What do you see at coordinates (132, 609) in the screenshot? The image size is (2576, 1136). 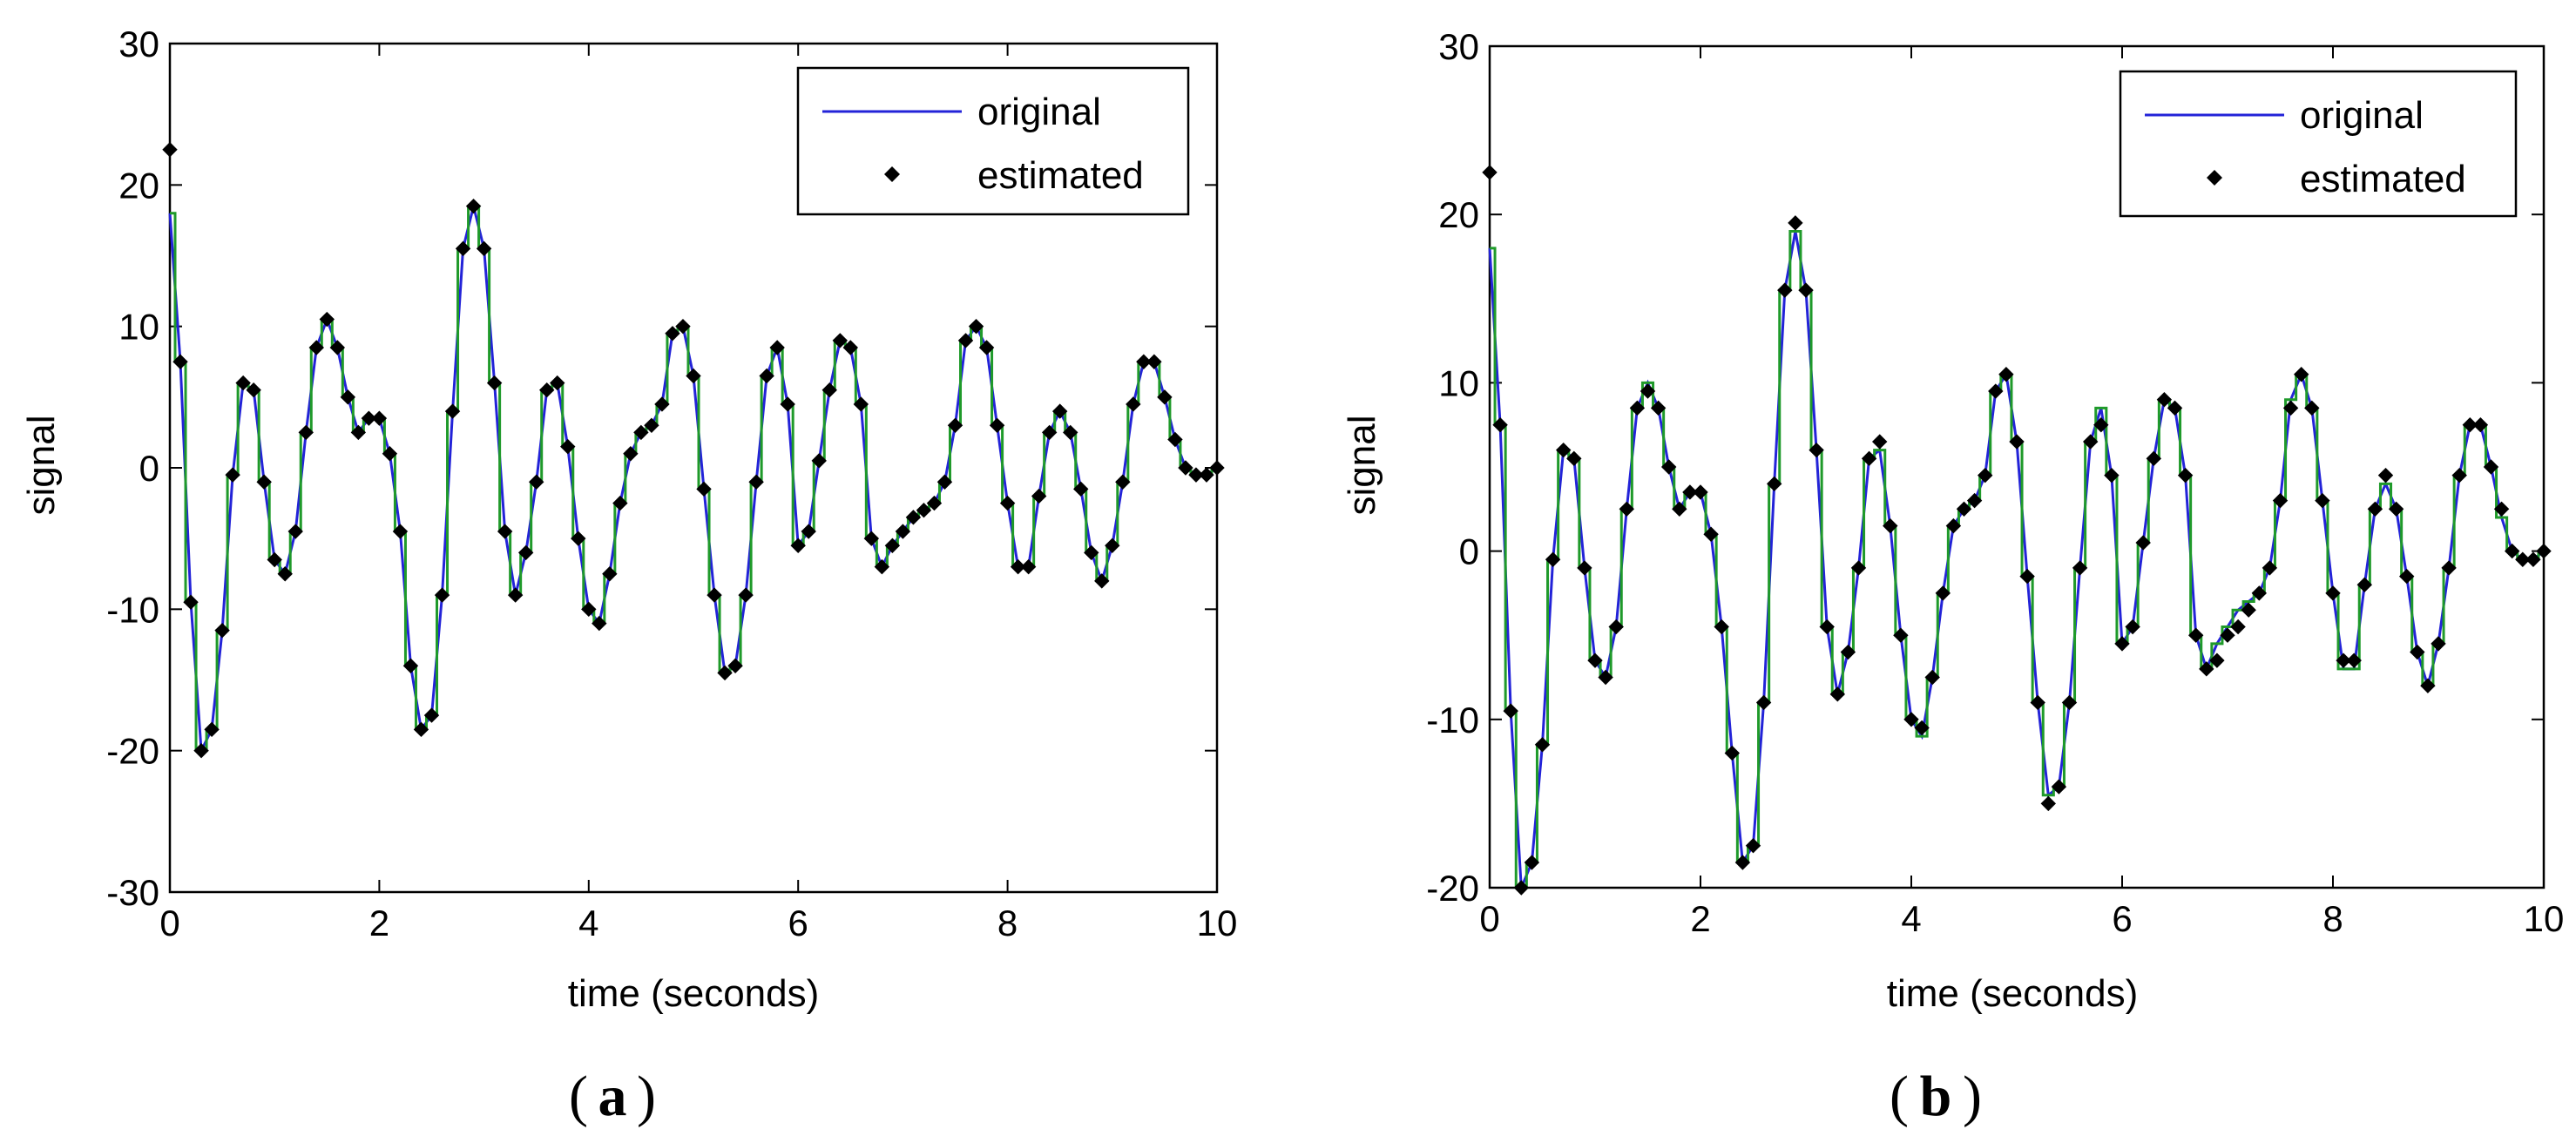 I see `panel-a-y-tick-label: -10` at bounding box center [132, 609].